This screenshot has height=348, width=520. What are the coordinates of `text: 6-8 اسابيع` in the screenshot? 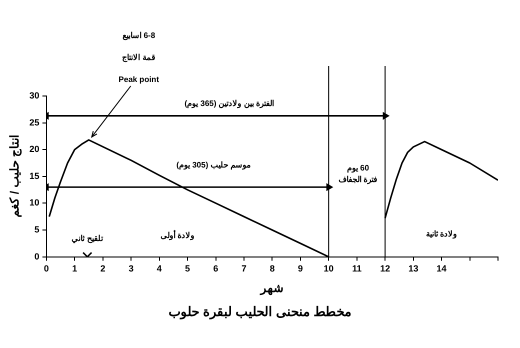 It's located at (139, 36).